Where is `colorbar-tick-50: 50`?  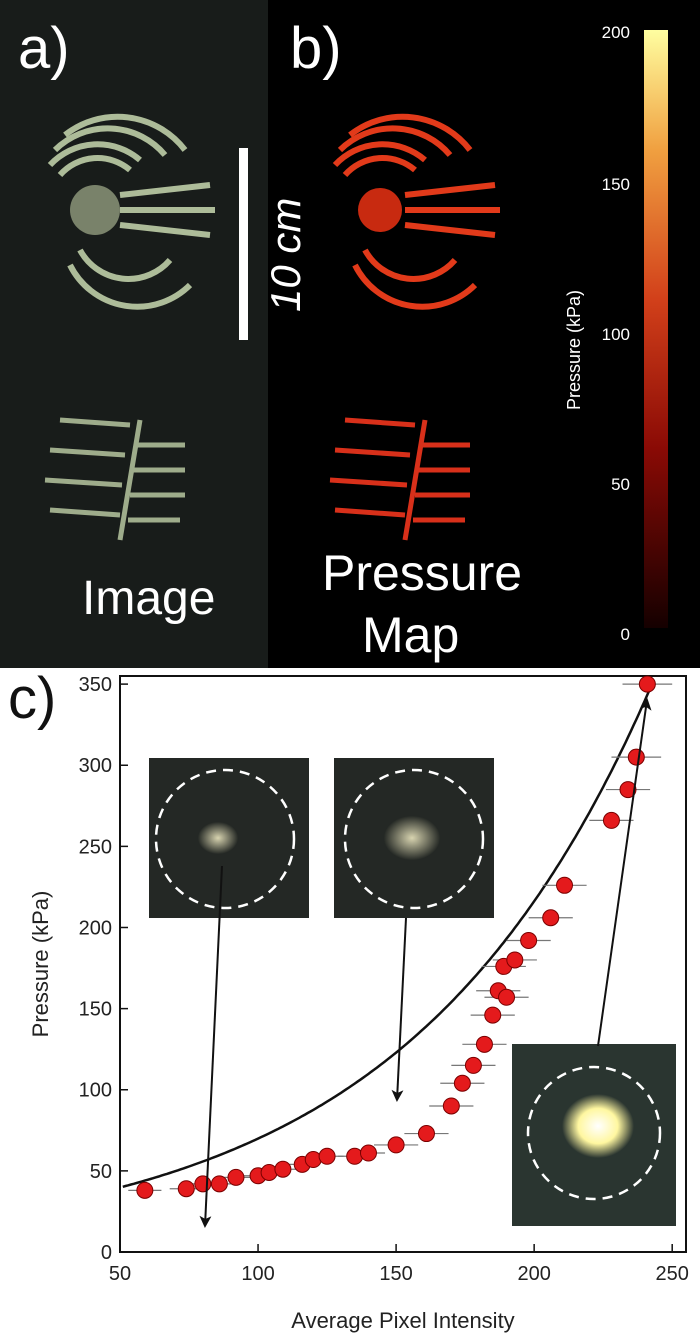 colorbar-tick-50: 50 is located at coordinates (620, 484).